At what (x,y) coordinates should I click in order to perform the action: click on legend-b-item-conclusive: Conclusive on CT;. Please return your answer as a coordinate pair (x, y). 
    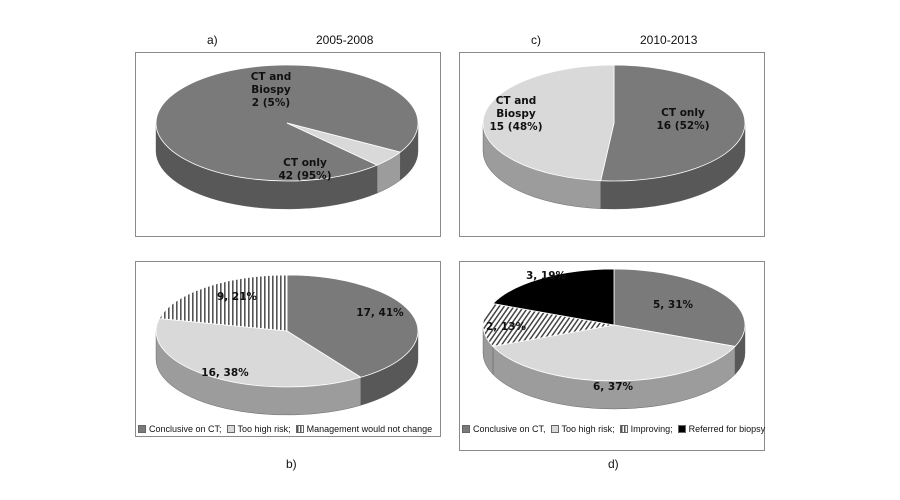
    Looking at the image, I should click on (180, 429).